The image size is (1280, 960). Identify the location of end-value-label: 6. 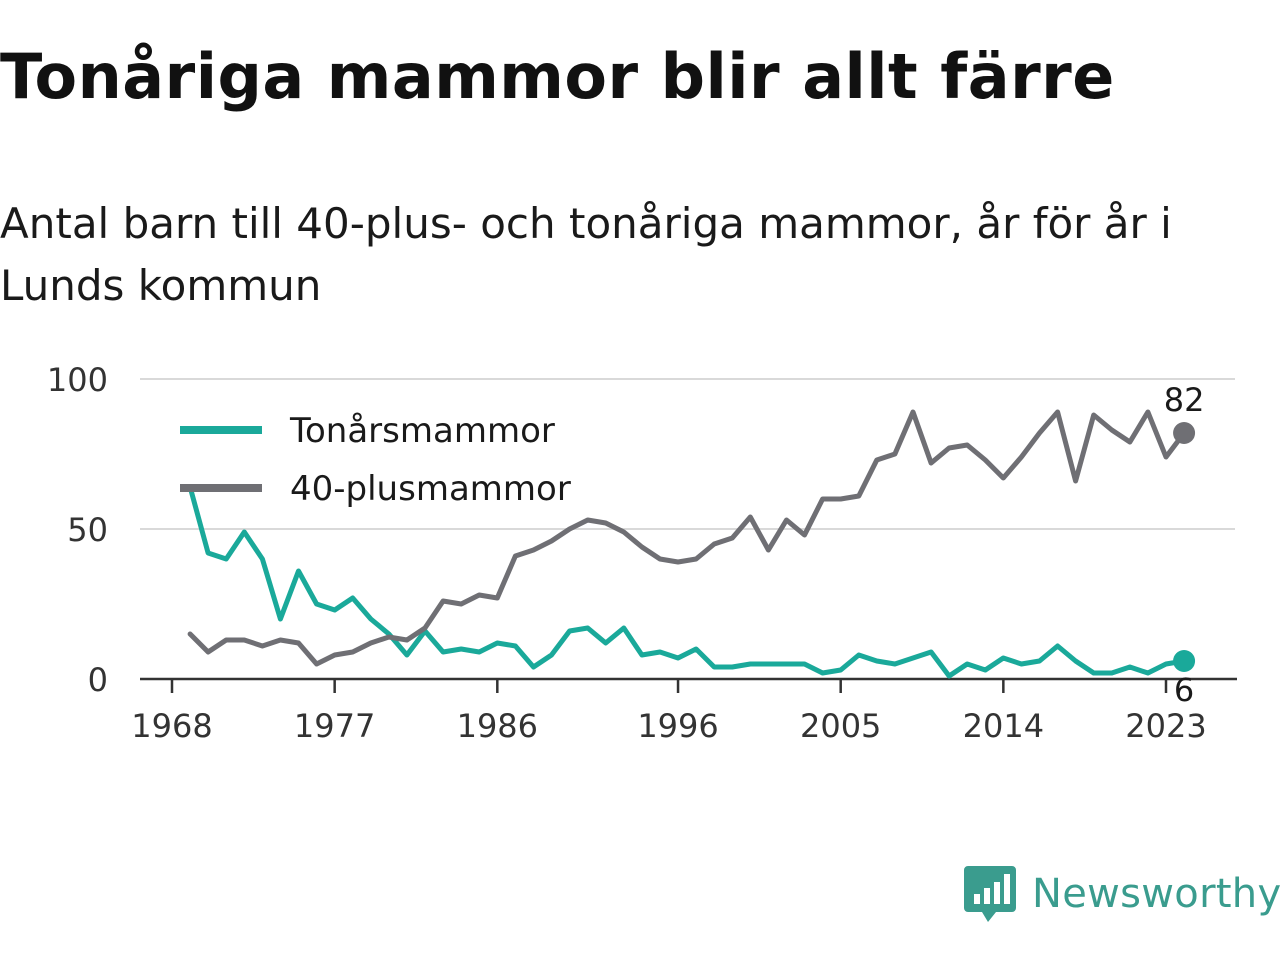
(1184, 690).